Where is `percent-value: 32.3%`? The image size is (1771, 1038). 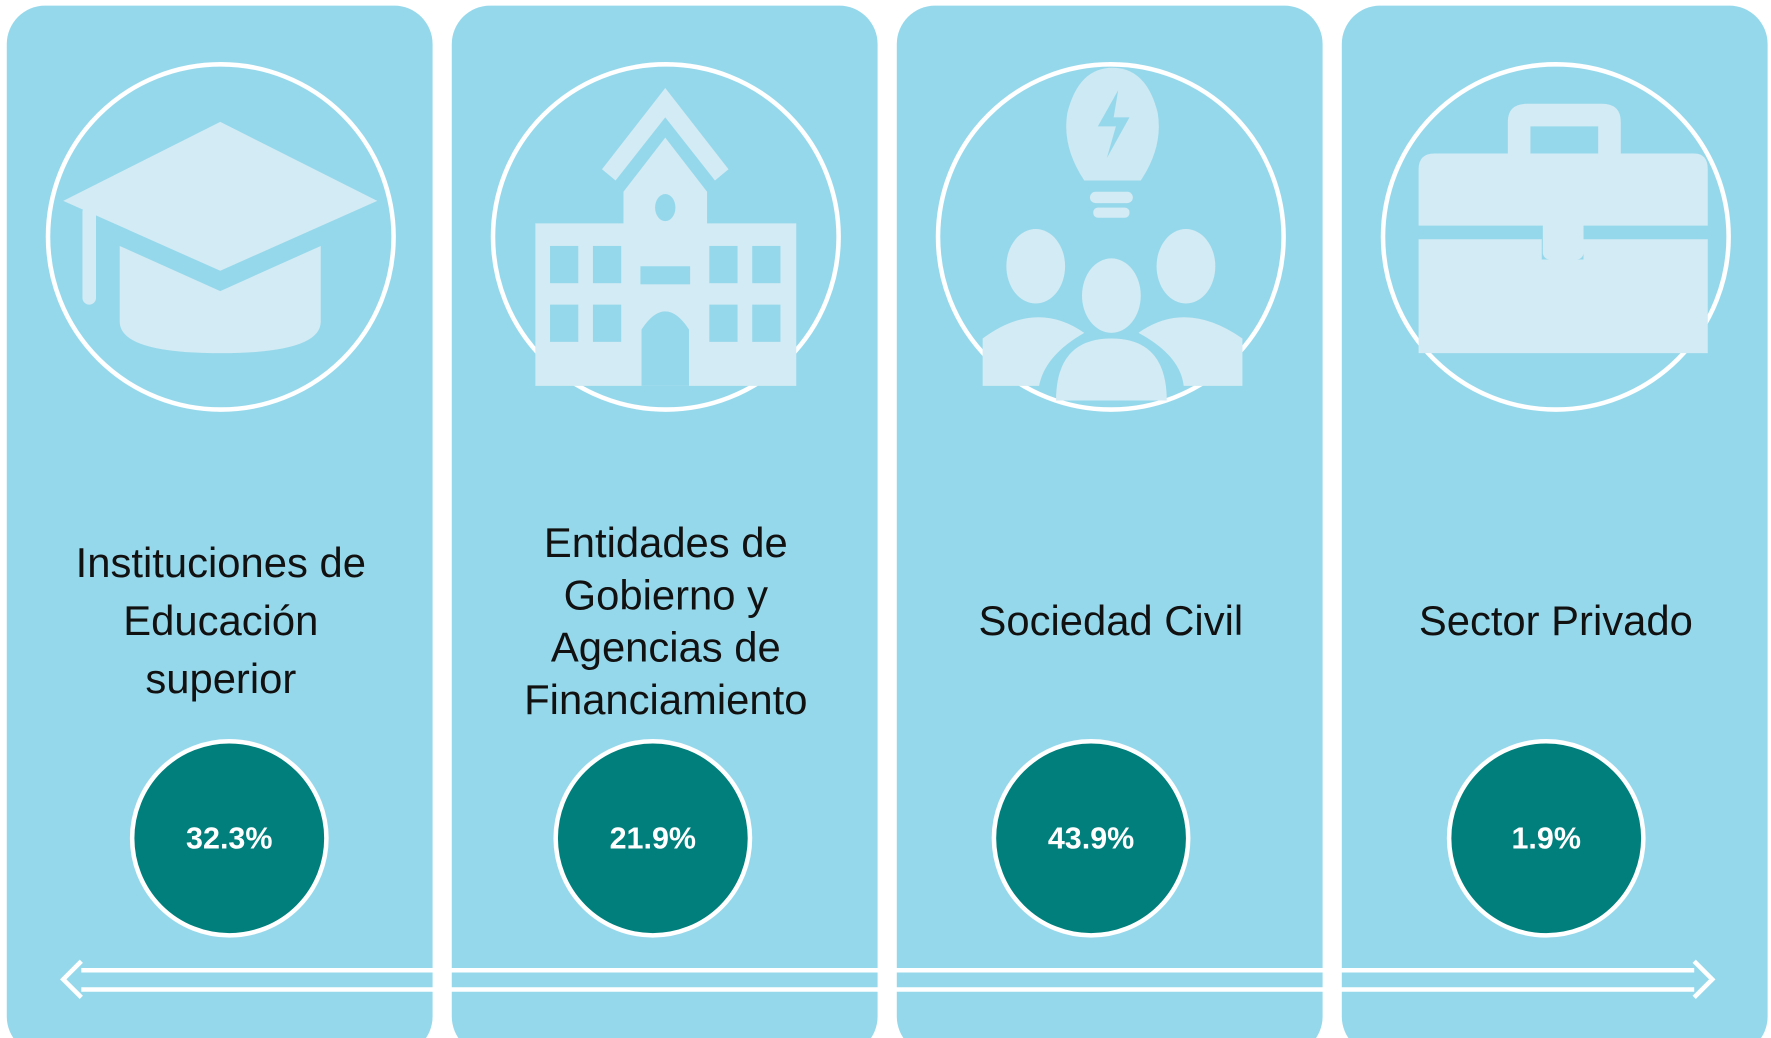
percent-value: 32.3% is located at coordinates (229, 839).